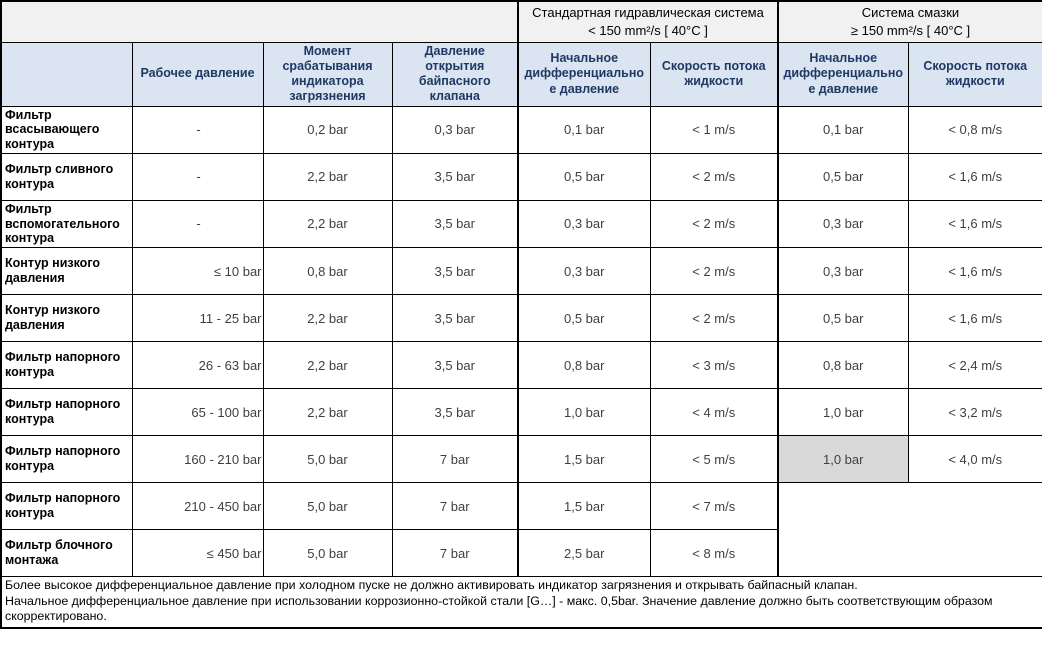  What do you see at coordinates (843, 74) in the screenshot?
I see `col-header-lub-initial-dp: Начальное дифференциальное давление` at bounding box center [843, 74].